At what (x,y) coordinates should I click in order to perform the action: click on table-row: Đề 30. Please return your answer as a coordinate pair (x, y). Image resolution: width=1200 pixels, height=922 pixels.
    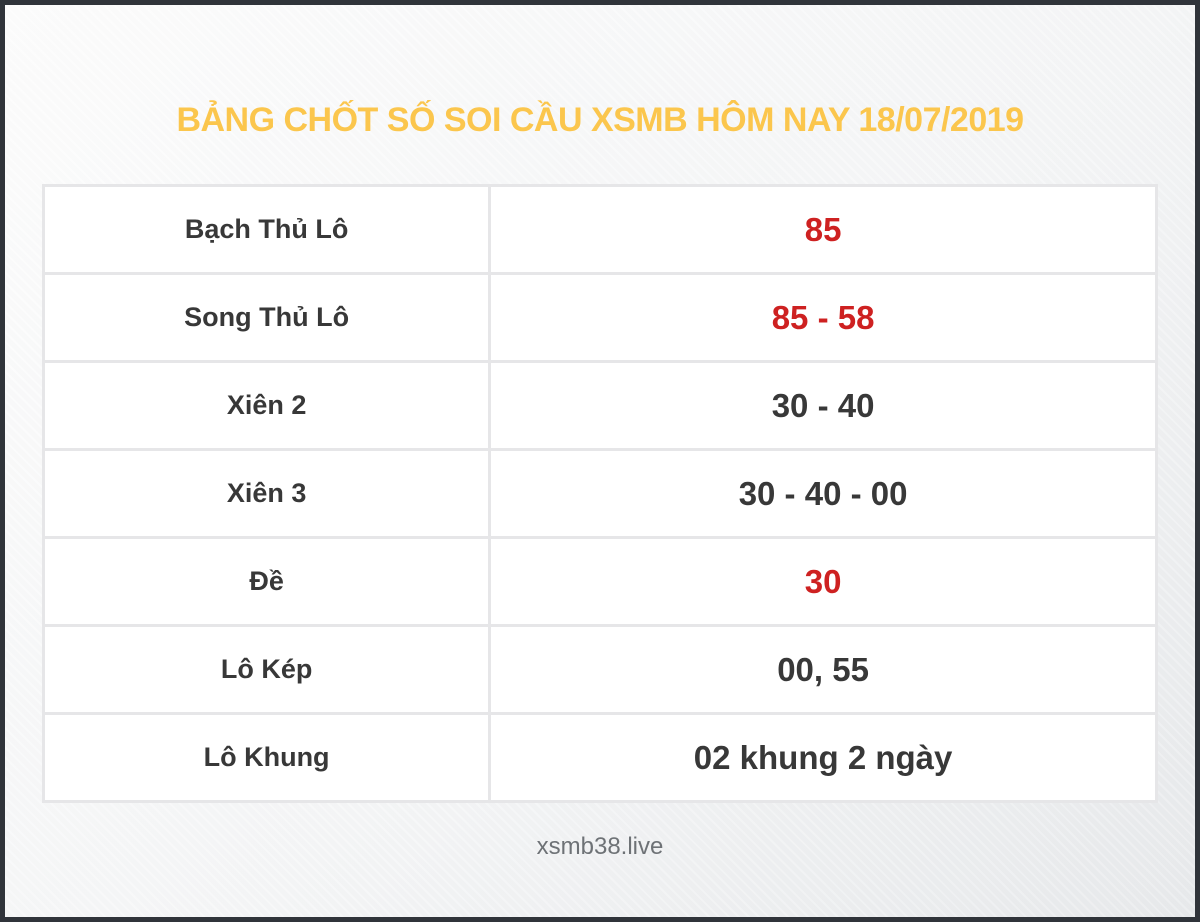
    Looking at the image, I should click on (599, 581).